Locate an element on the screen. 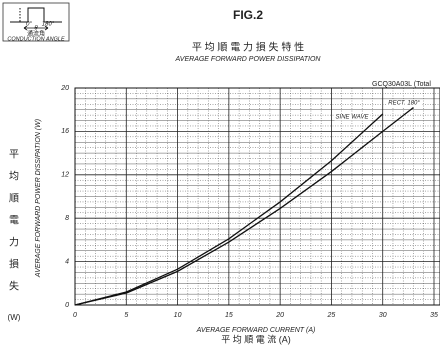 This screenshot has height=351, width=440. x-tick-label: 5 is located at coordinates (126, 315).